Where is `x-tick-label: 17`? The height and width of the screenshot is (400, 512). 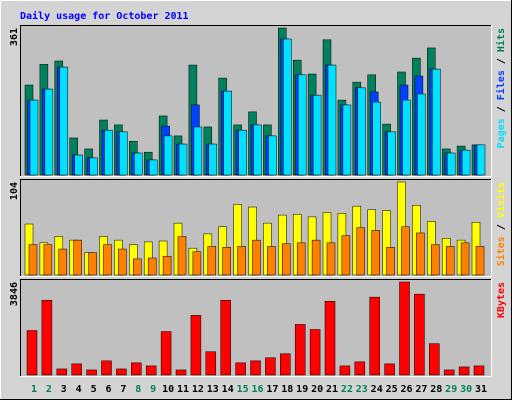 x-tick-label: 17 is located at coordinates (272, 389).